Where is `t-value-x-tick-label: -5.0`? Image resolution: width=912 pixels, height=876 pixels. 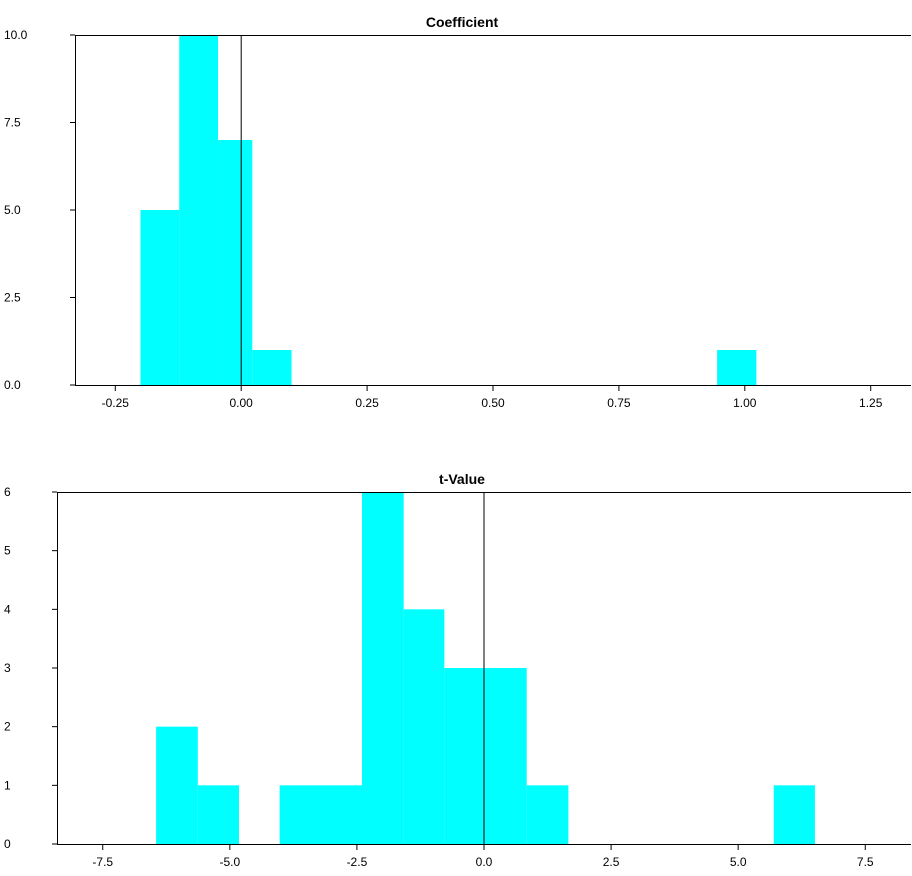 t-value-x-tick-label: -5.0 is located at coordinates (229, 862).